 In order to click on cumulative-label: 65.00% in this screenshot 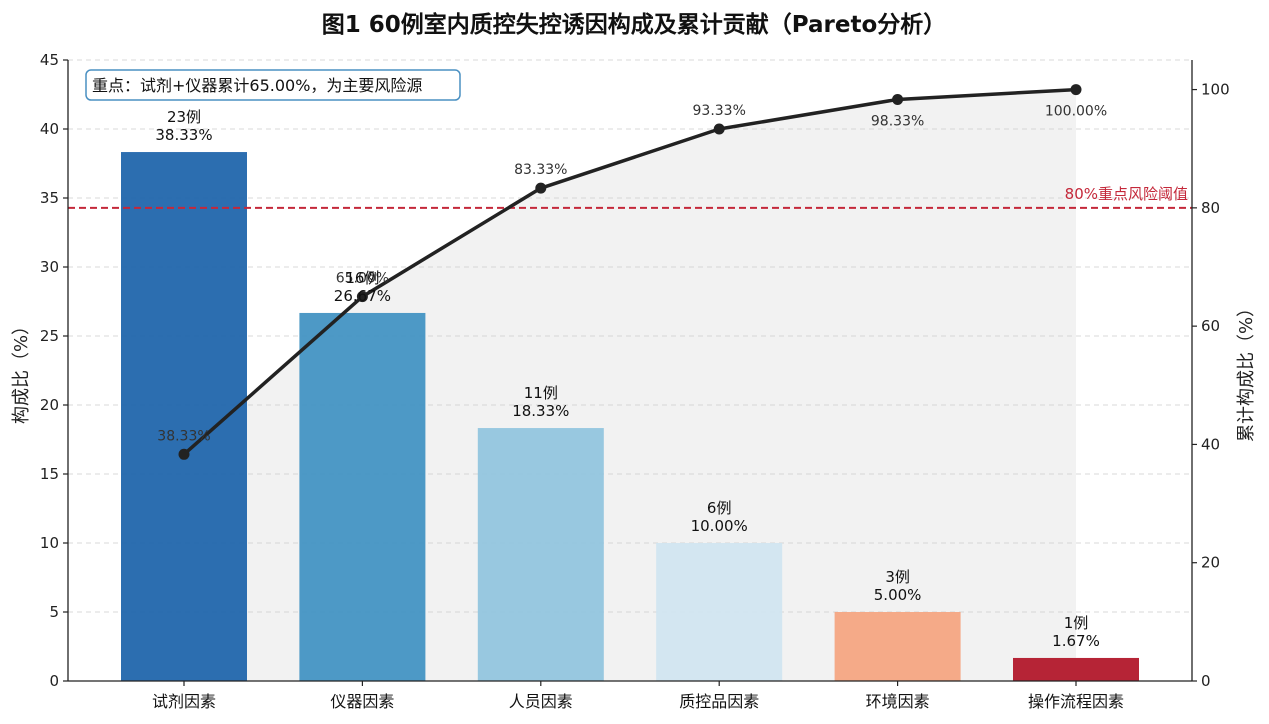, I will do `click(362, 279)`.